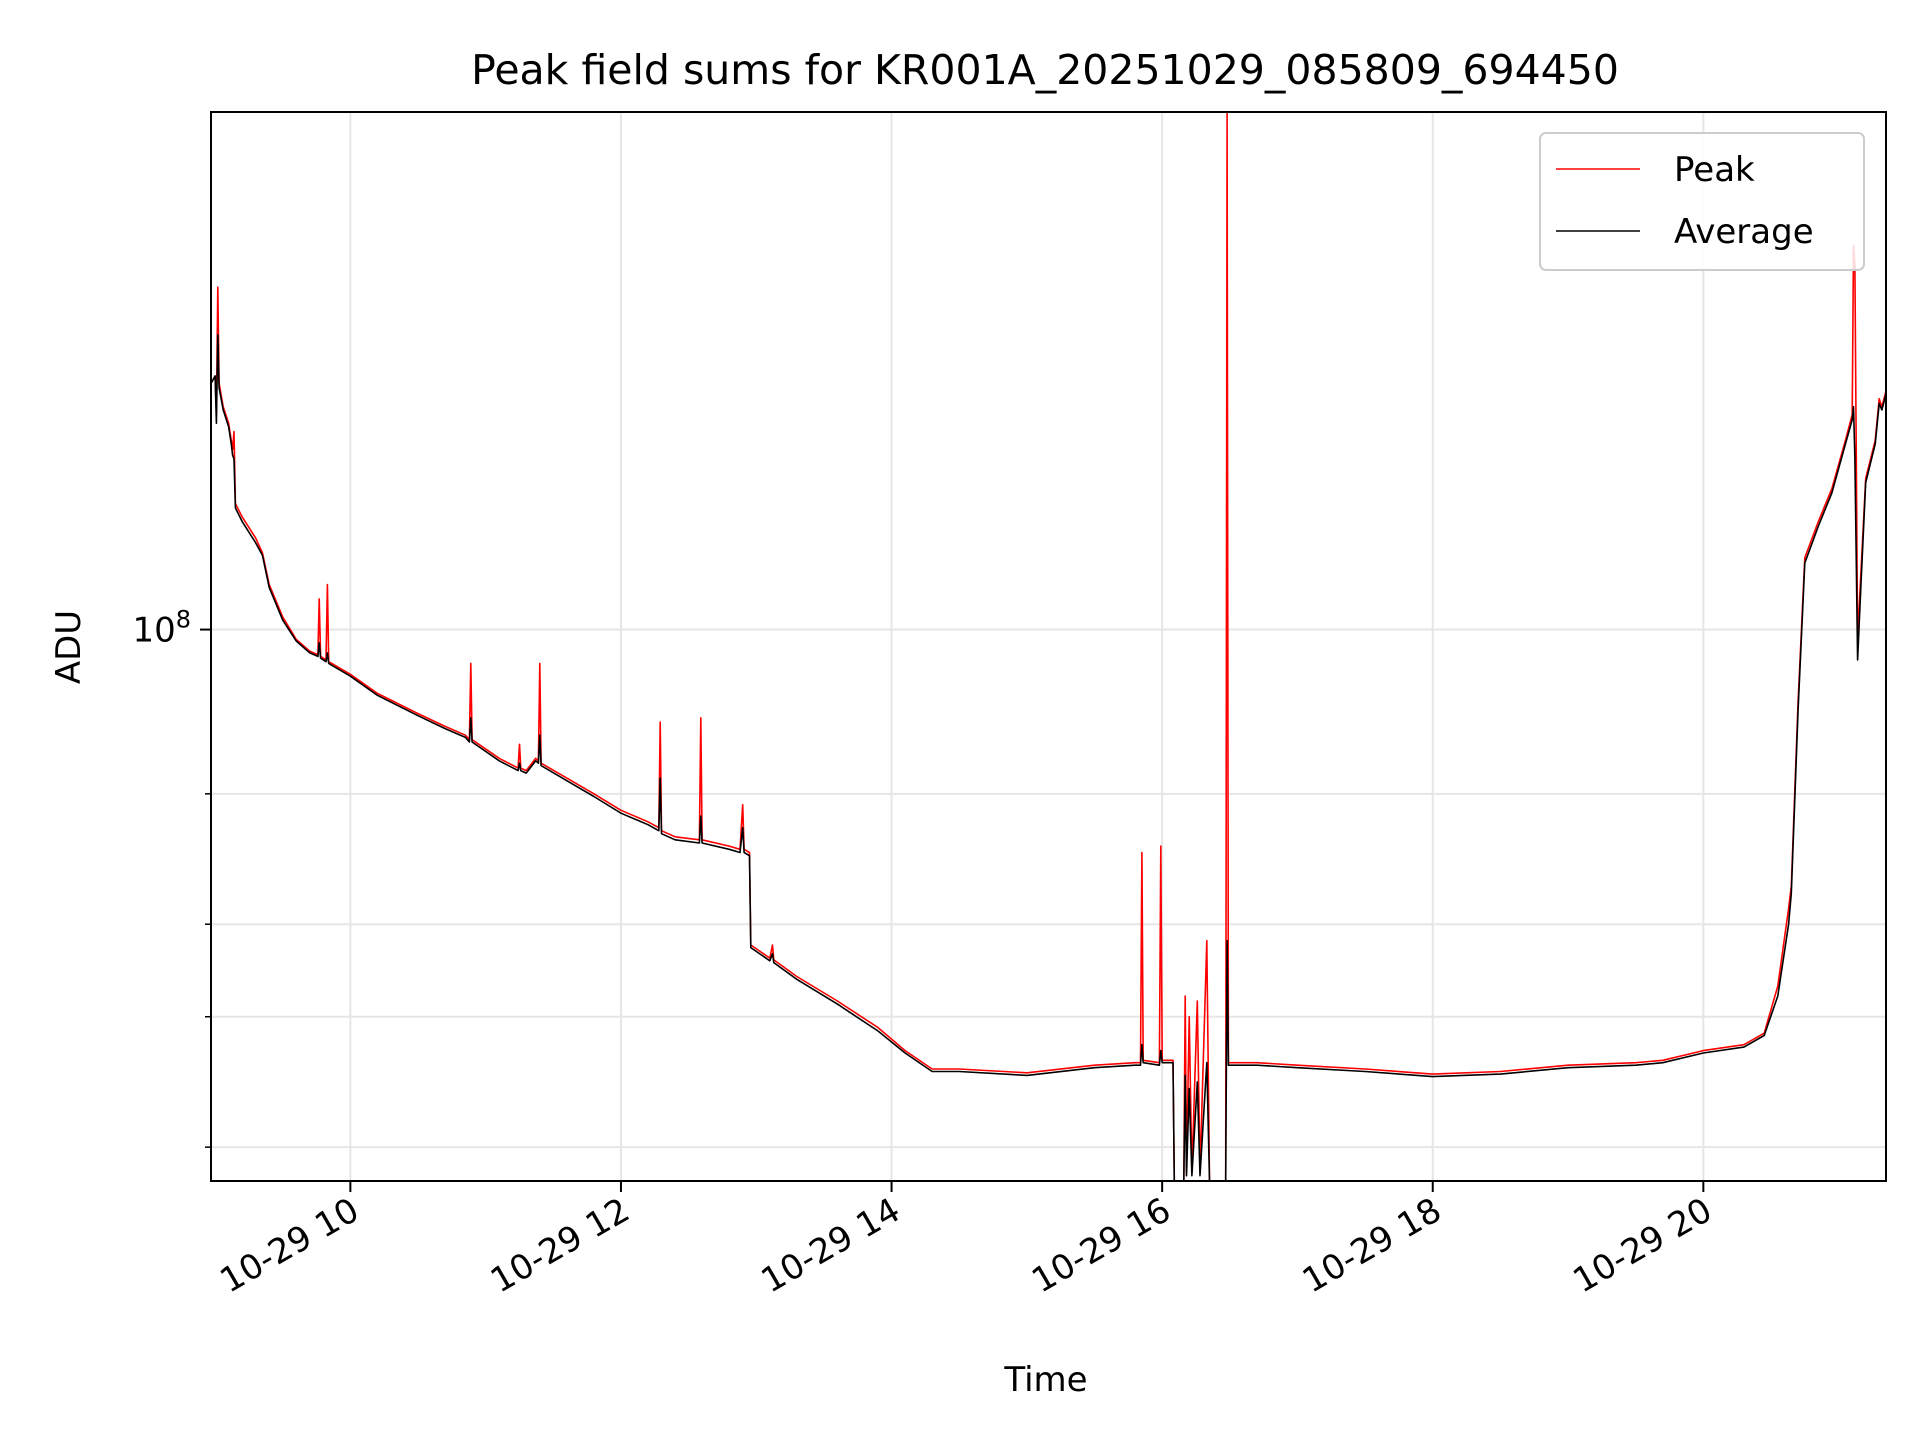  I want to click on legend-box, so click(1702, 201).